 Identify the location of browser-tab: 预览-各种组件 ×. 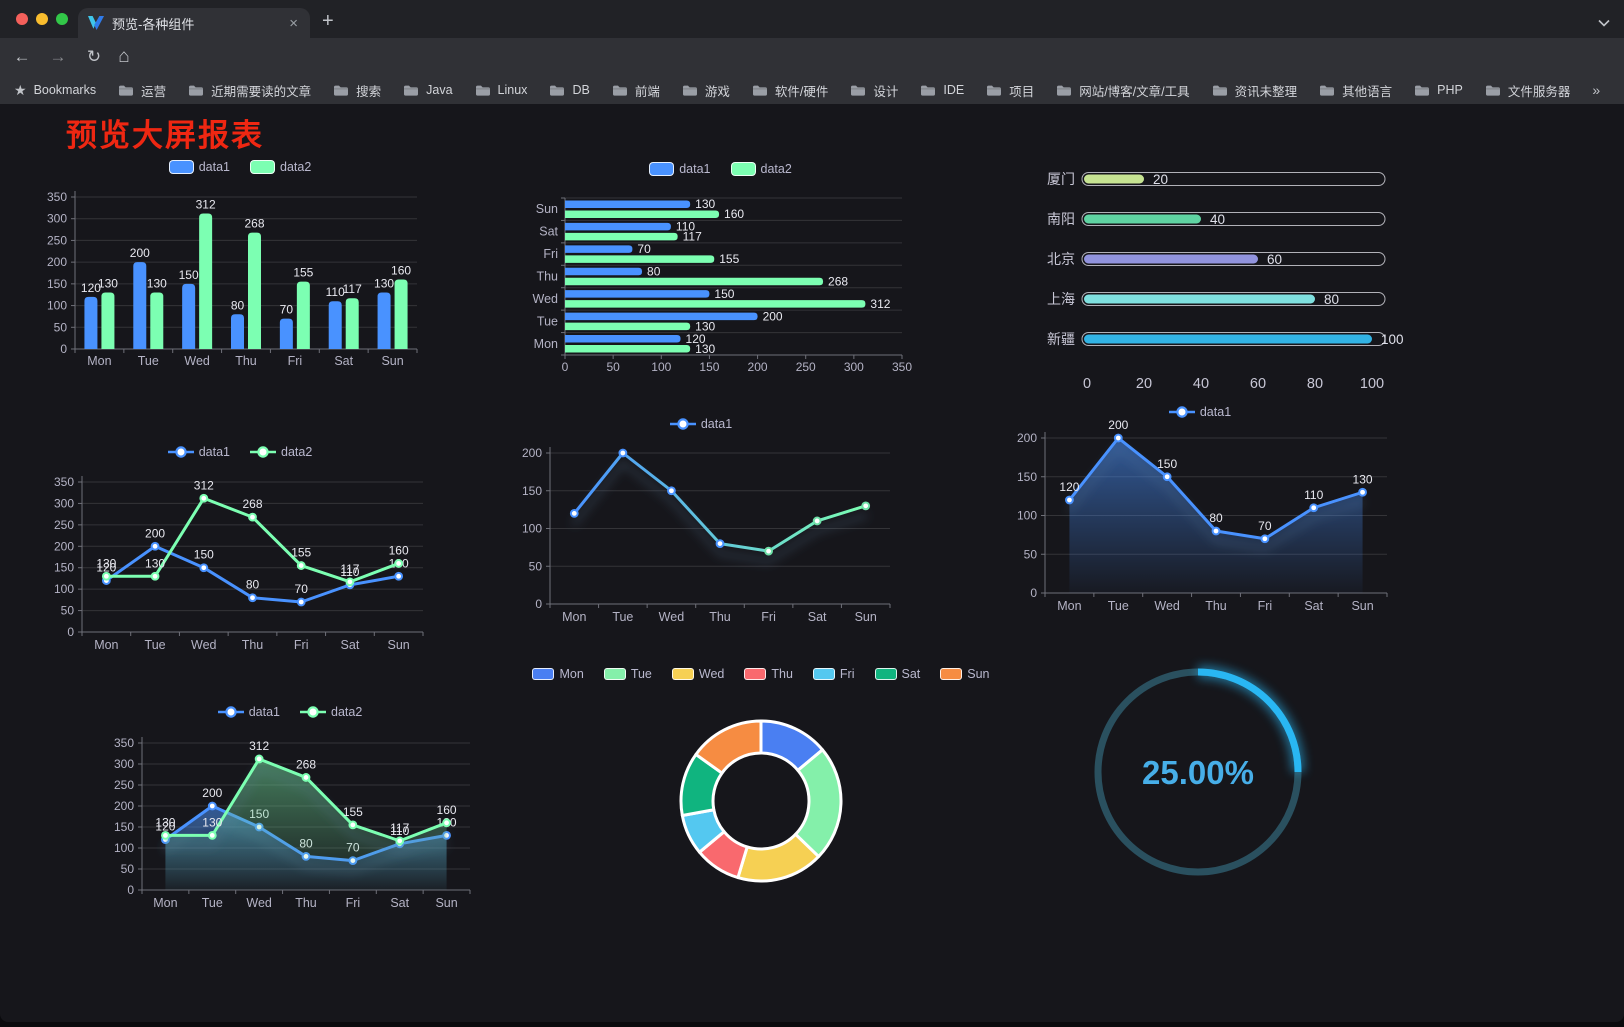
(194, 23).